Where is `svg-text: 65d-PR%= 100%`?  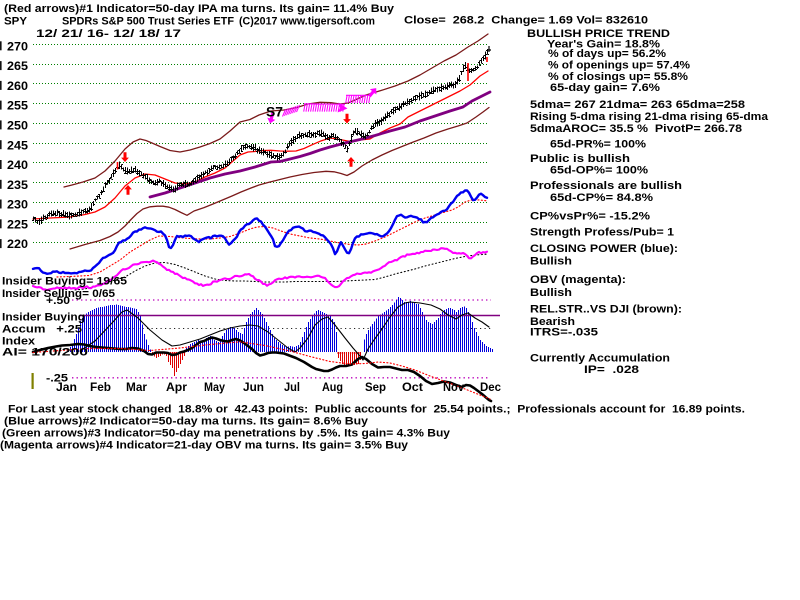
svg-text: 65d-PR%= 100% is located at coordinates (598, 145).